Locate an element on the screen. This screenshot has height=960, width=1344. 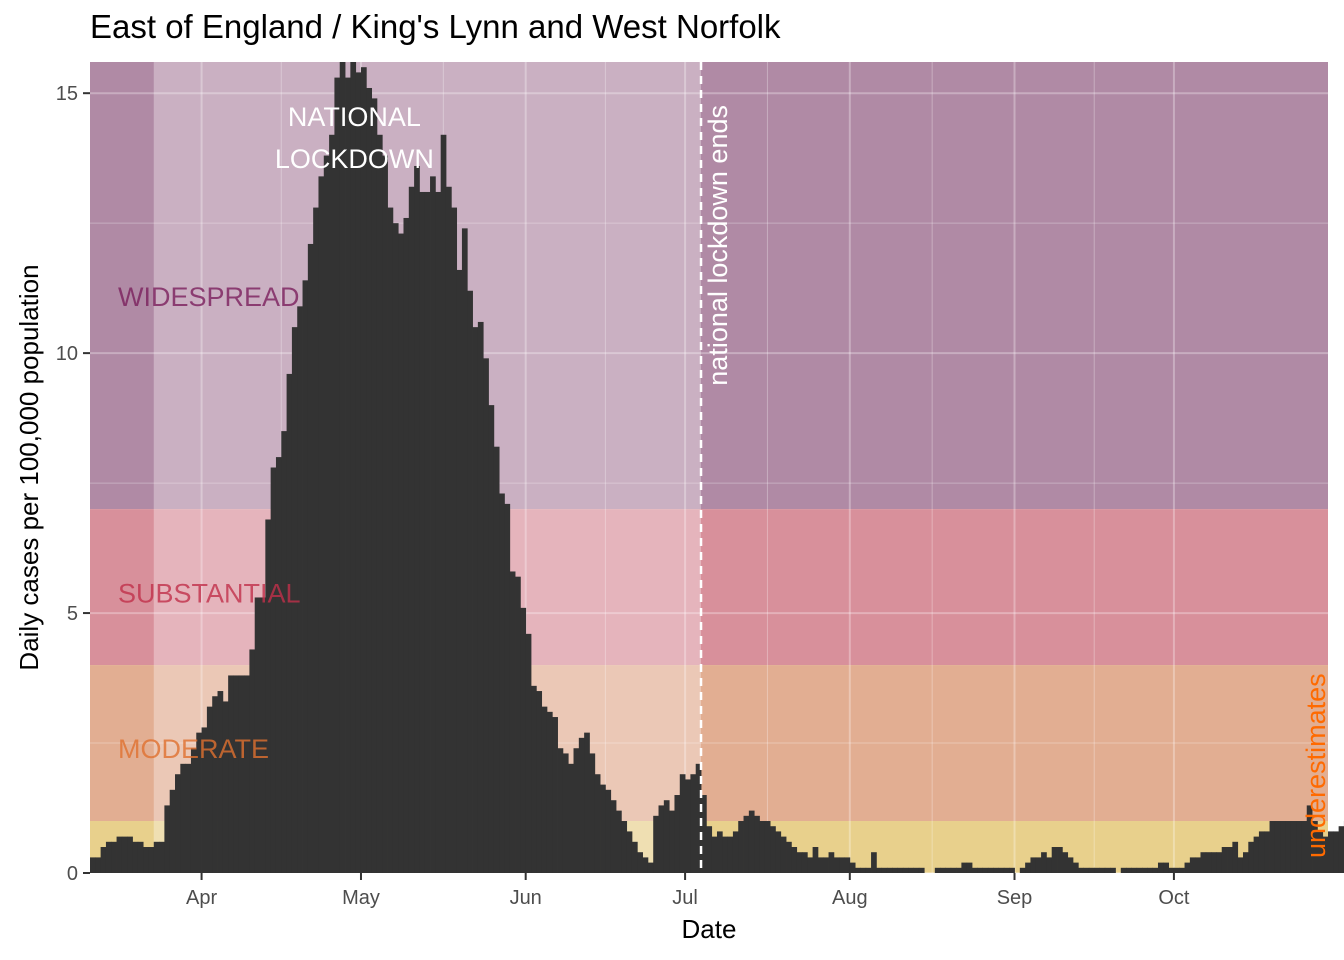
y-tick-label: 0 is located at coordinates (72, 874).